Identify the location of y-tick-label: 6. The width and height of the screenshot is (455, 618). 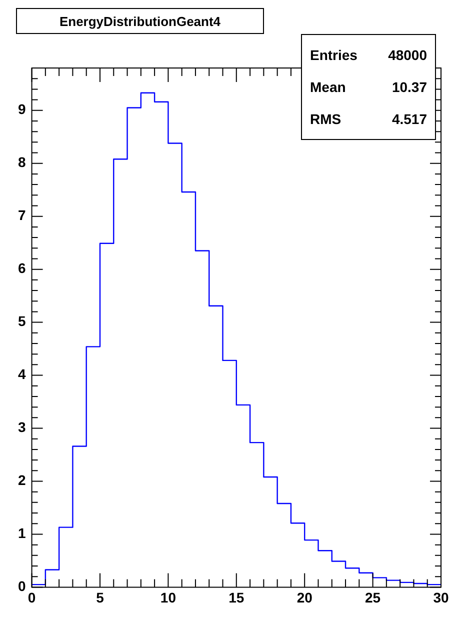
(22, 268).